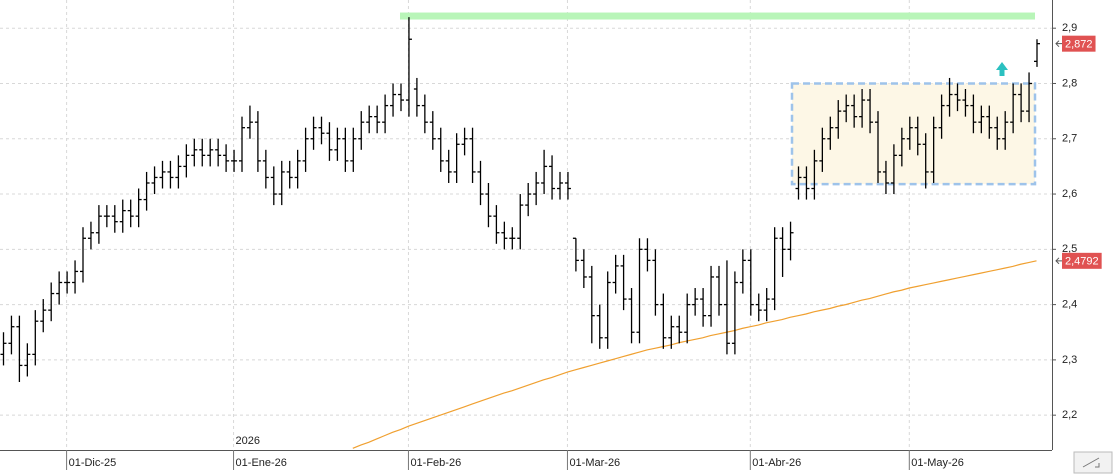 The height and width of the screenshot is (474, 1113). I want to click on y-tick-label: 2,3, so click(1069, 360).